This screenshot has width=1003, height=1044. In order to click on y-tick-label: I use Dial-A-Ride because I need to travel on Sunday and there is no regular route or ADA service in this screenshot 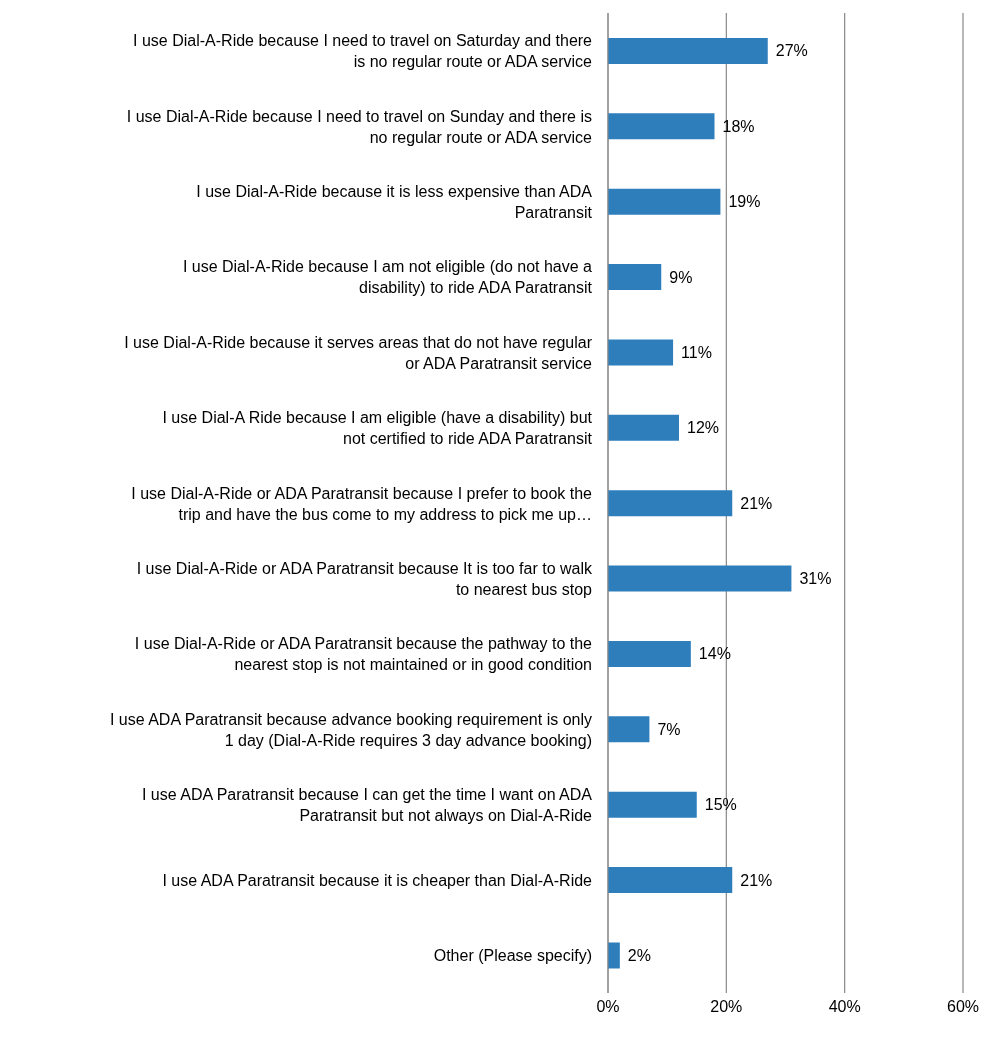, I will do `click(359, 126)`.